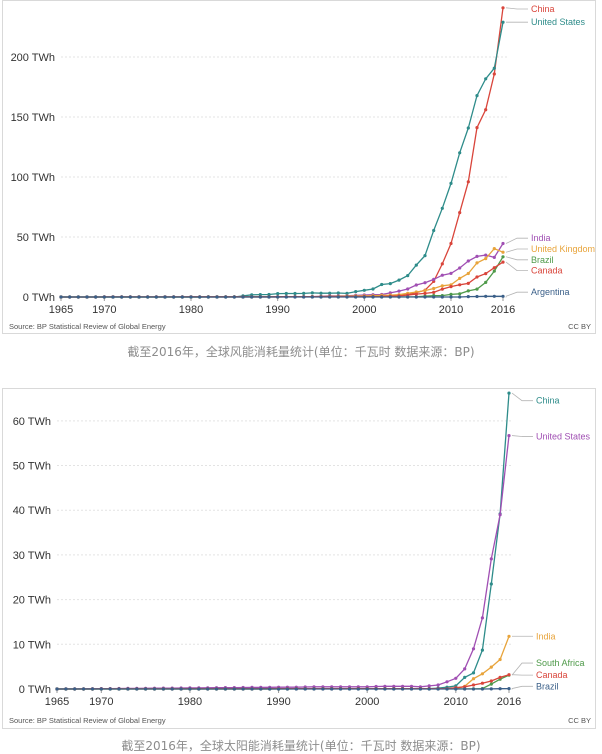 This screenshot has width=602, height=754. Describe the element at coordinates (32, 556) in the screenshot. I see `y-tick-label: 30 TWh` at that location.